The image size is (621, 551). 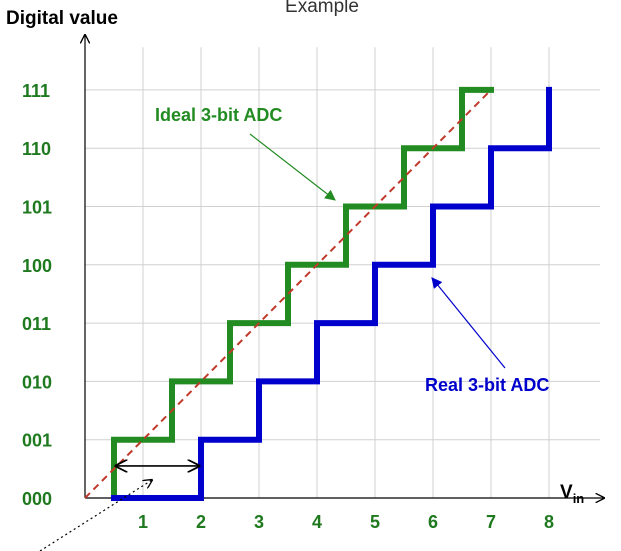 What do you see at coordinates (566, 492) in the screenshot?
I see `x-axis-label-main: V` at bounding box center [566, 492].